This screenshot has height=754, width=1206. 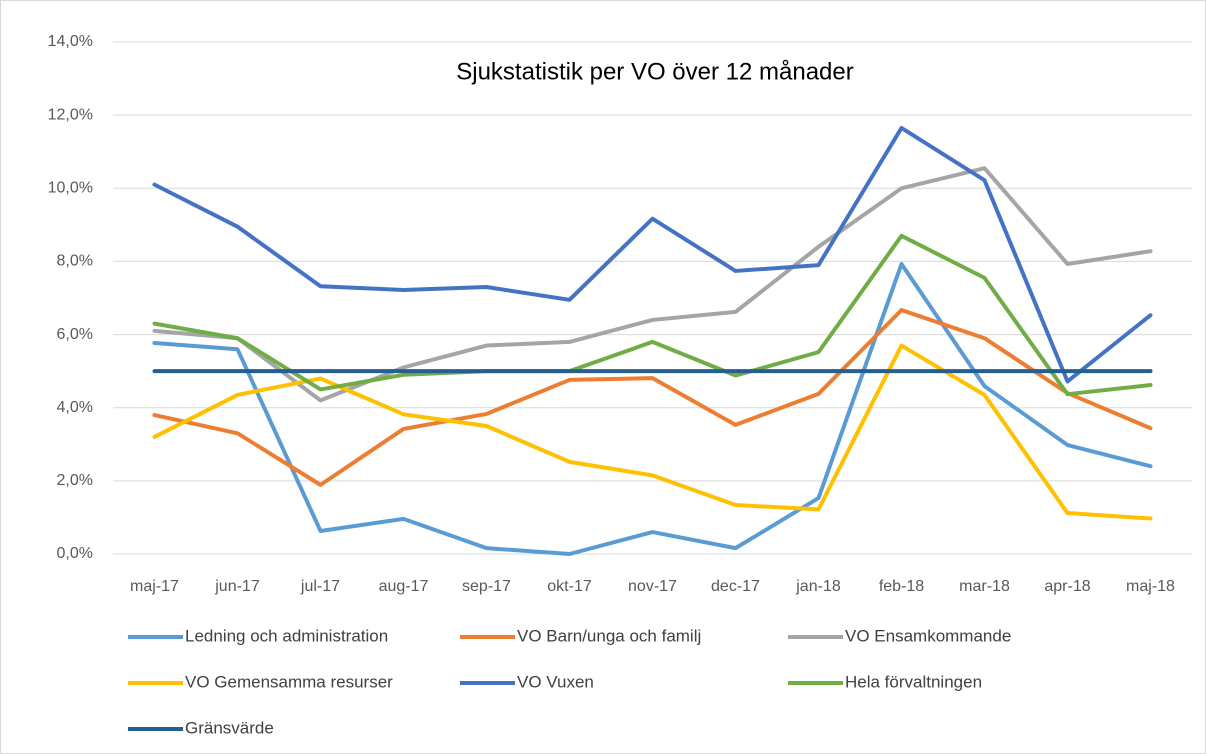 I want to click on x-tick-label: maj-18, so click(x=1150, y=586).